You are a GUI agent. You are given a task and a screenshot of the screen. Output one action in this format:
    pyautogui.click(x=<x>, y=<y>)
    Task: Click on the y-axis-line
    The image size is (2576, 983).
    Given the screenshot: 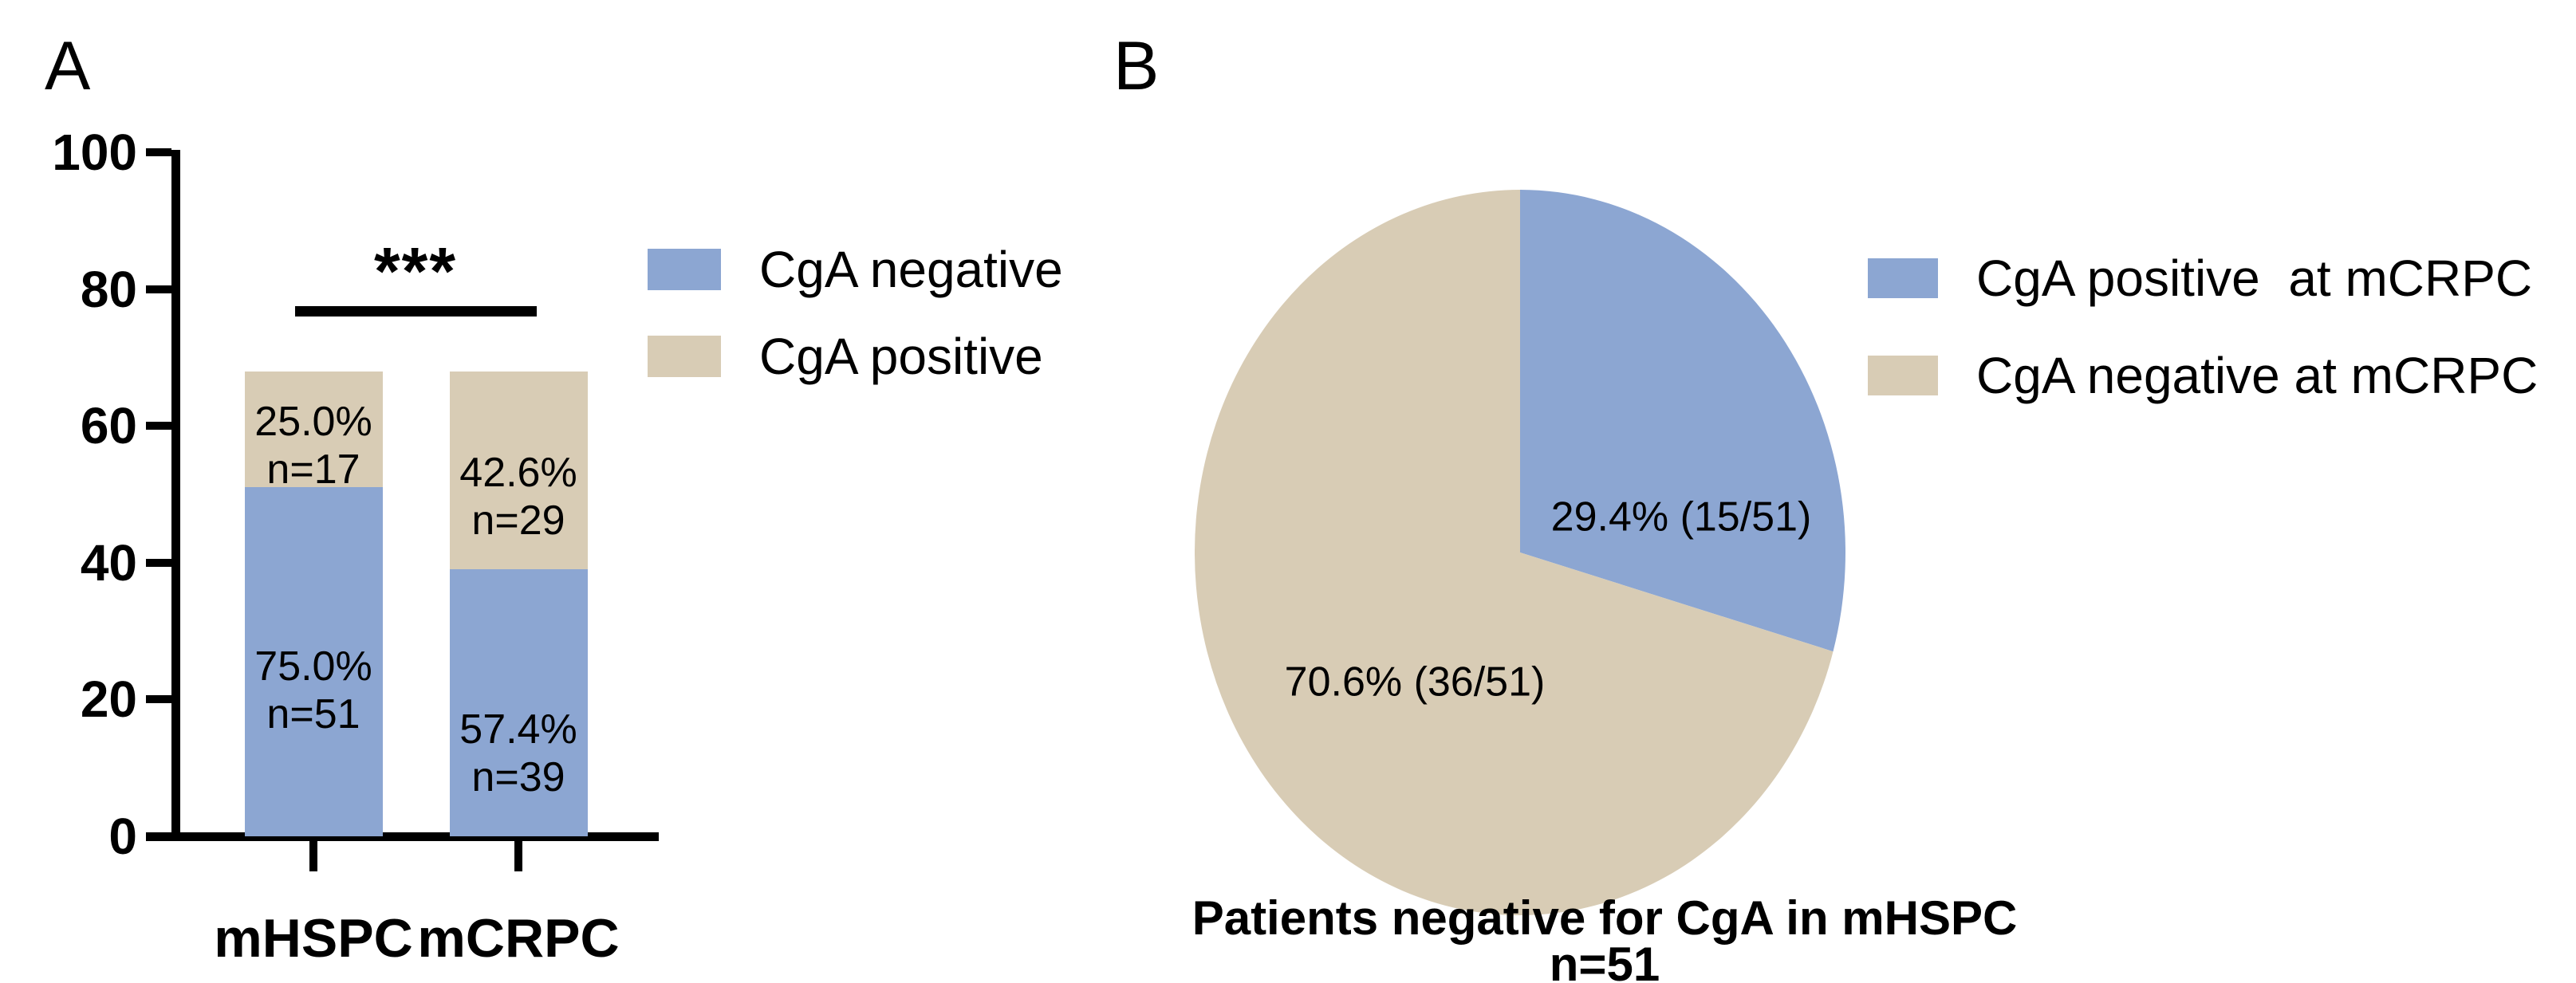 What is the action you would take?
    pyautogui.click(x=175, y=495)
    